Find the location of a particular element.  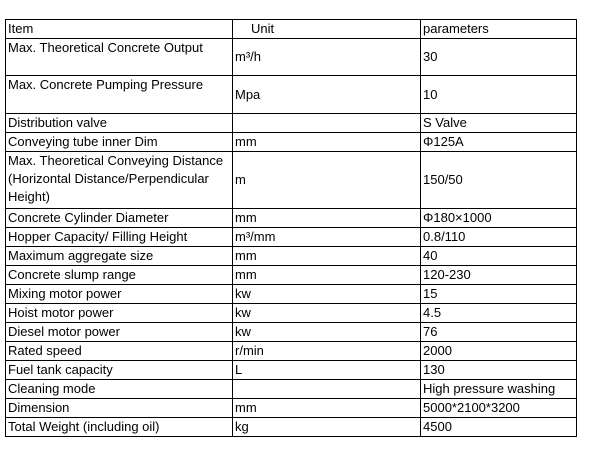

unit-cell: m is located at coordinates (326, 180).